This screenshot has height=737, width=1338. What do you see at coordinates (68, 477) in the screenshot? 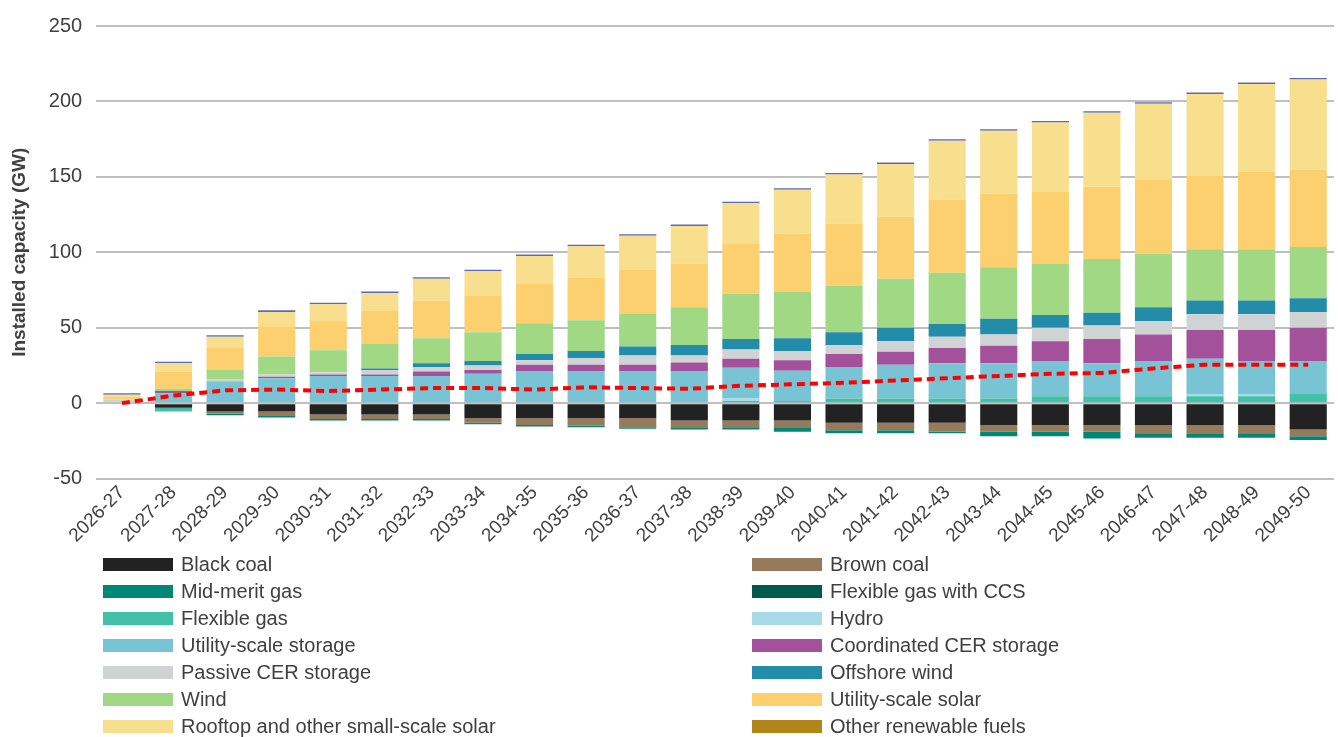
I see `y-tick-label: -50` at bounding box center [68, 477].